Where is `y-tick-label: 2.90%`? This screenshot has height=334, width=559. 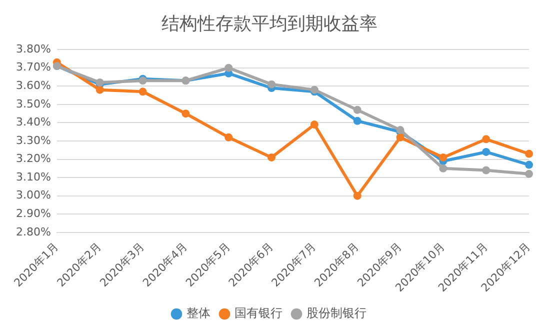 y-tick-label: 2.90% is located at coordinates (33, 213).